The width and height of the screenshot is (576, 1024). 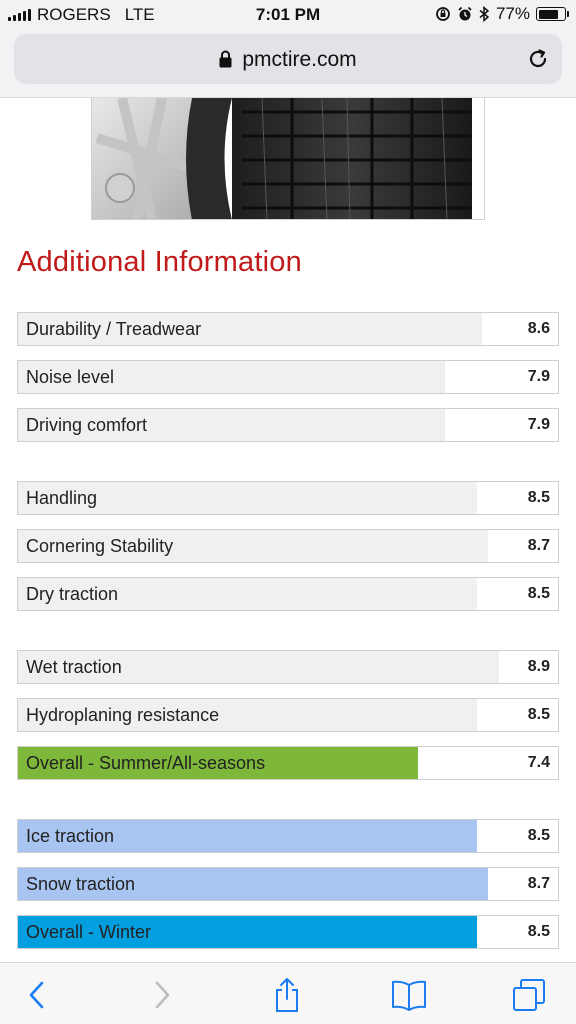 I want to click on browser-header: pmctire.com, so click(x=288, y=64).